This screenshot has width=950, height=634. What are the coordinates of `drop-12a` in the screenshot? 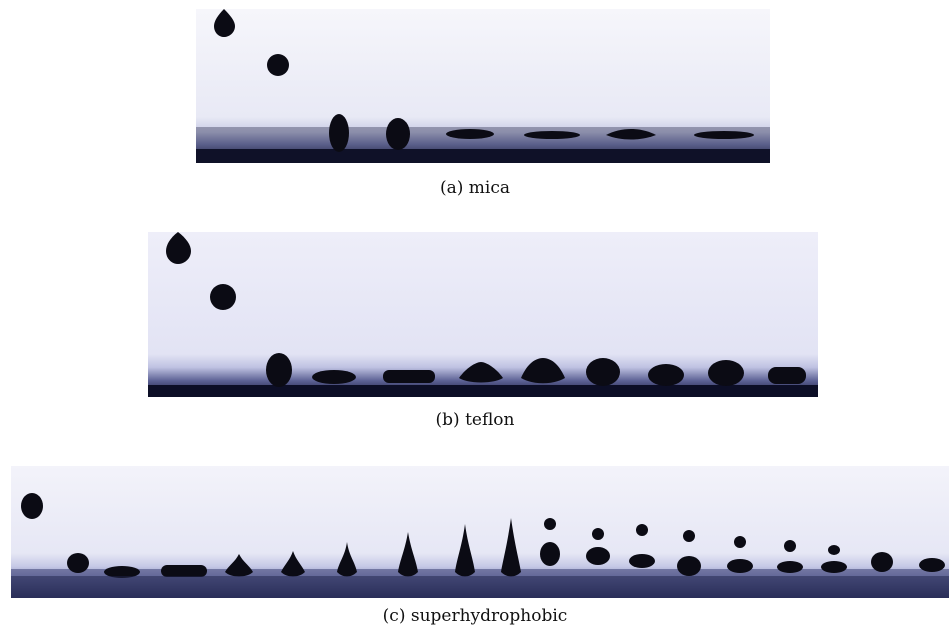 It's located at (598, 534).